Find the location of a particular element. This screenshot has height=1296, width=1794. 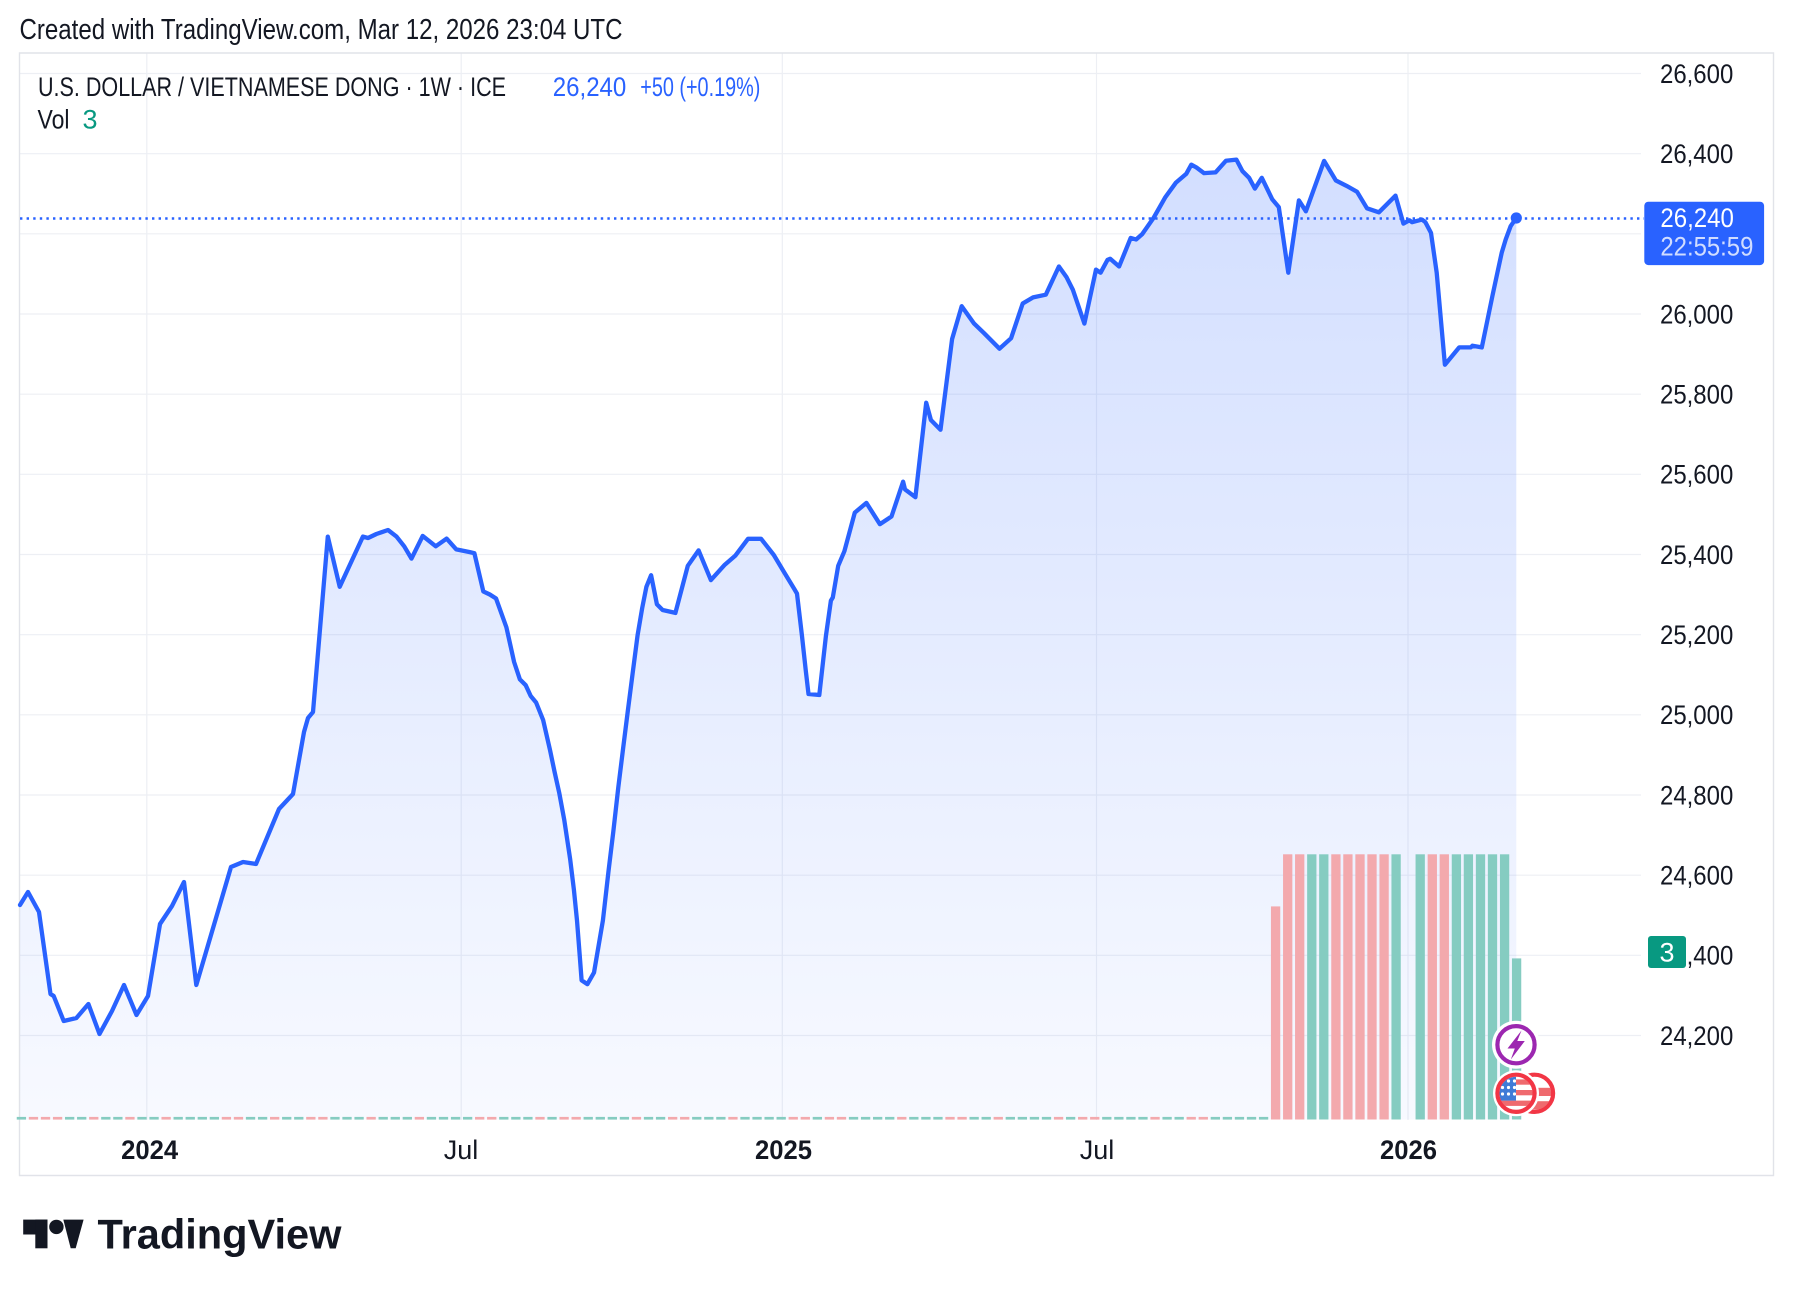

svg-text:U.S. DOLLAR / VIETNAMESE DONG: U.S. DOLLAR / VIETNAMESE DONG · 1W · ICE is located at coordinates (272, 87).